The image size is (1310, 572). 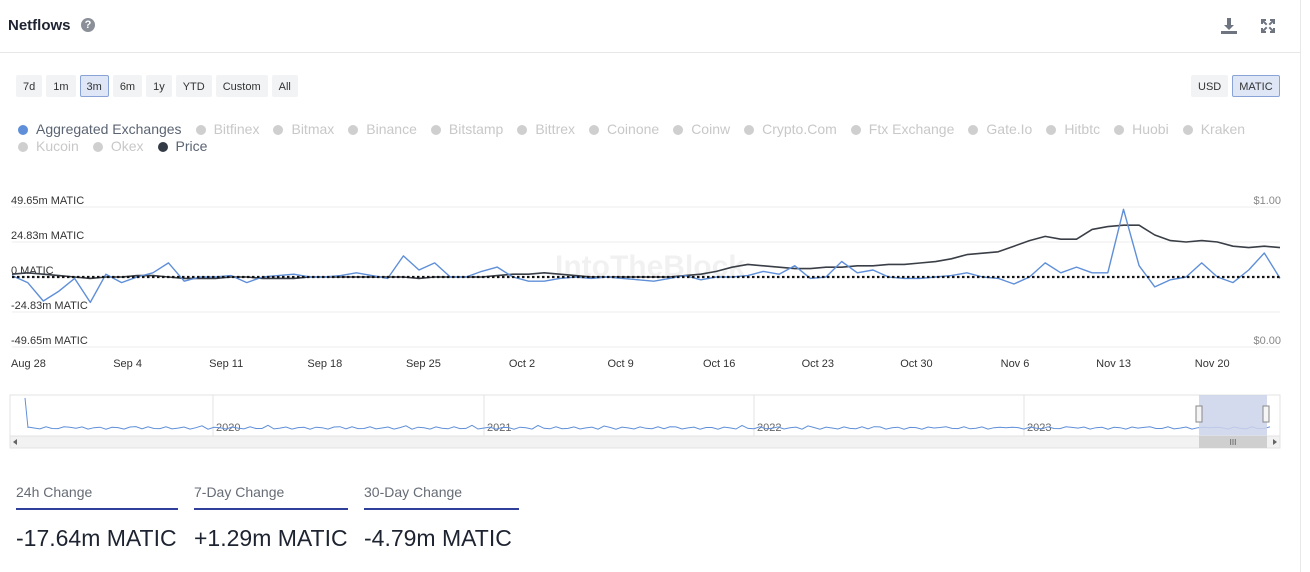 What do you see at coordinates (271, 497) in the screenshot?
I see `stat-label: 7-Day Change` at bounding box center [271, 497].